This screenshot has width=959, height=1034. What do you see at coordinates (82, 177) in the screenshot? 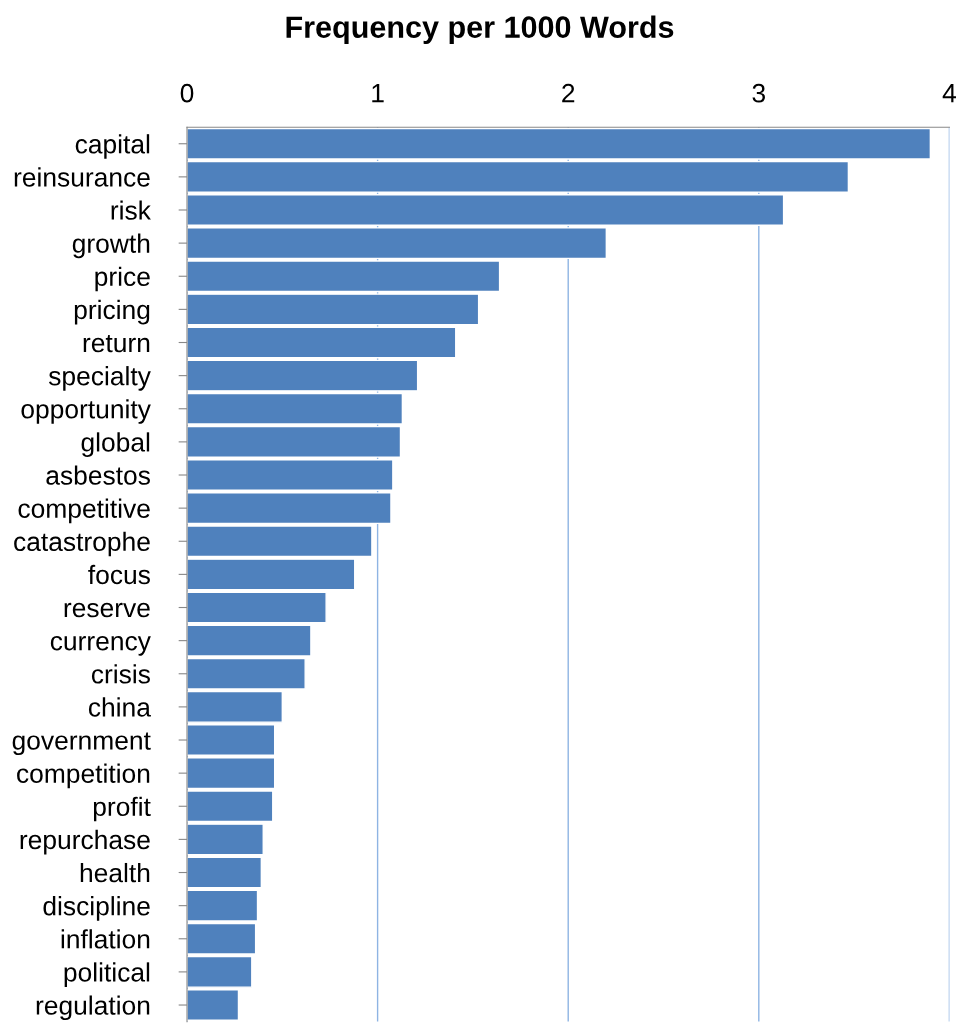
I see `y-tick-label: reinsurance` at bounding box center [82, 177].